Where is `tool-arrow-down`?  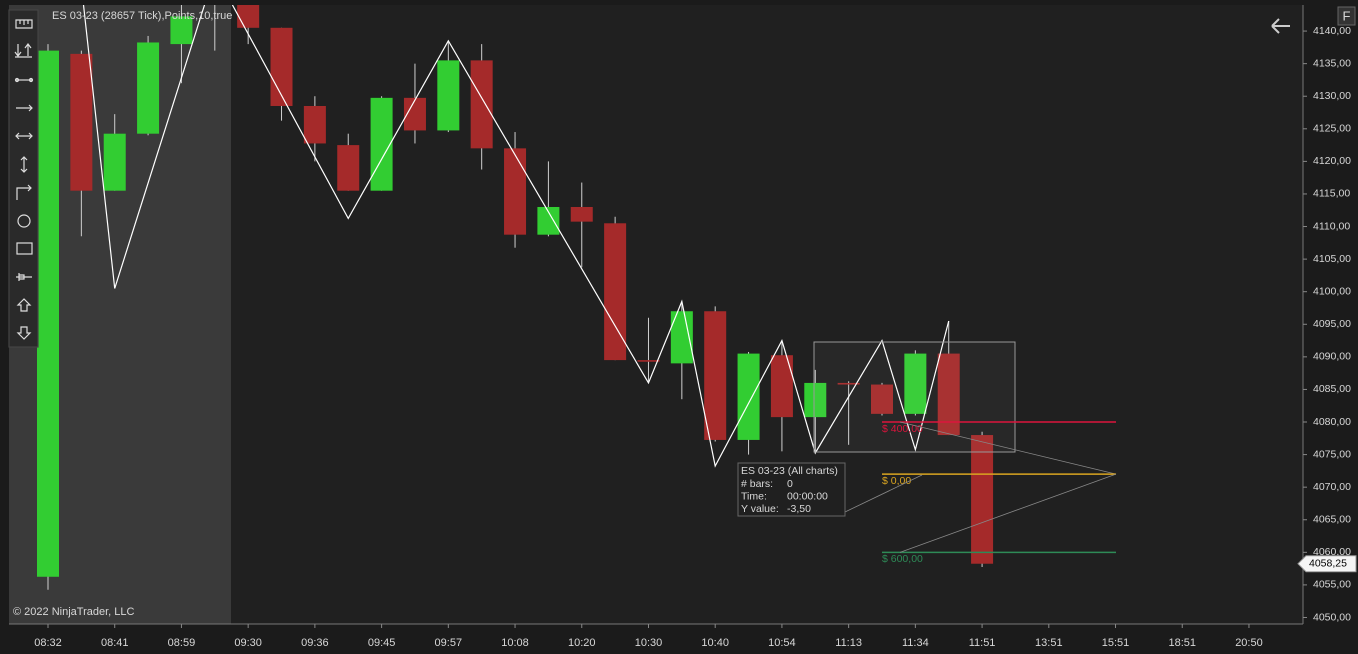
tool-arrow-down is located at coordinates (24, 333).